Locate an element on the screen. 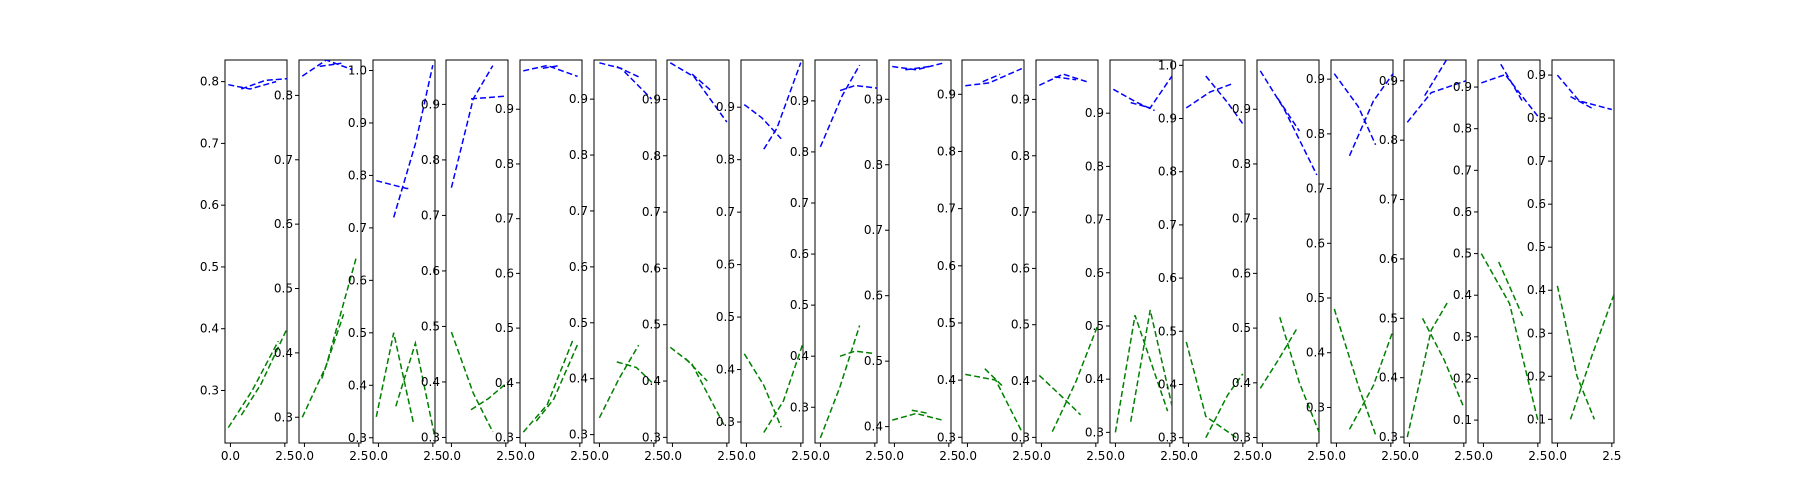 This screenshot has height=500, width=1800. chart-panel-3: 0.0 2.50.30.40.50.60.70.80.91.0 is located at coordinates (395, 261).